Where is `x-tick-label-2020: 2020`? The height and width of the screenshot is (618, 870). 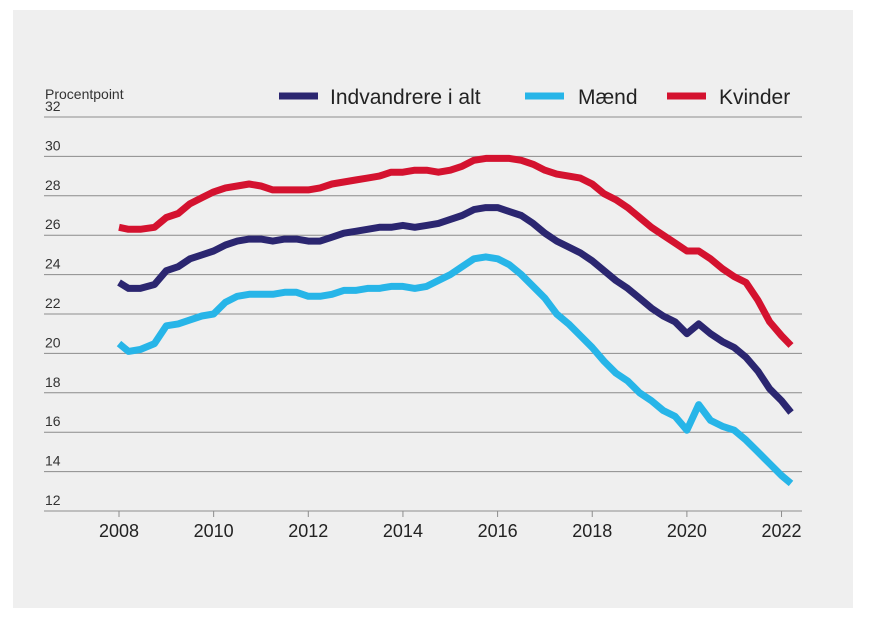 x-tick-label-2020: 2020 is located at coordinates (687, 531).